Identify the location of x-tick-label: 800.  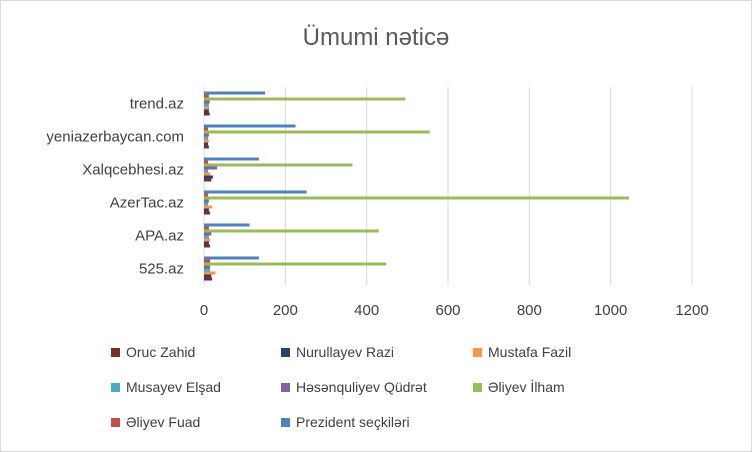
(529, 310).